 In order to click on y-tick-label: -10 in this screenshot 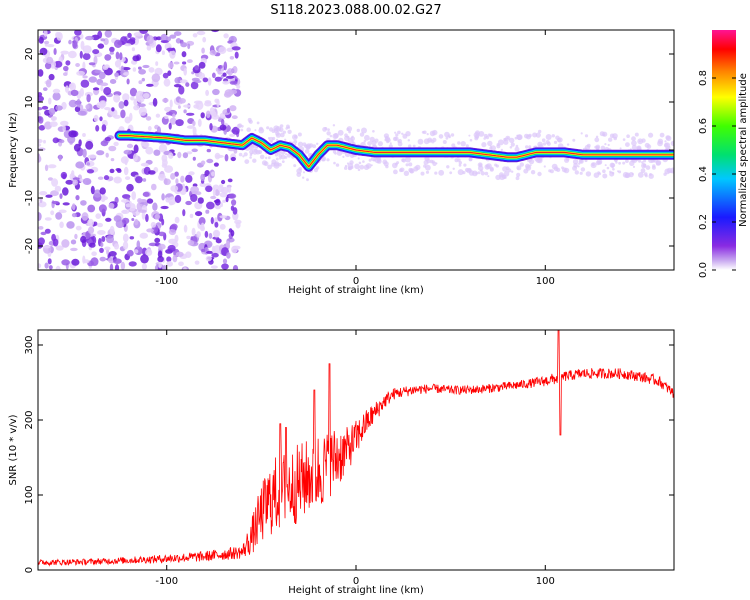, I will do `click(29, 198)`.